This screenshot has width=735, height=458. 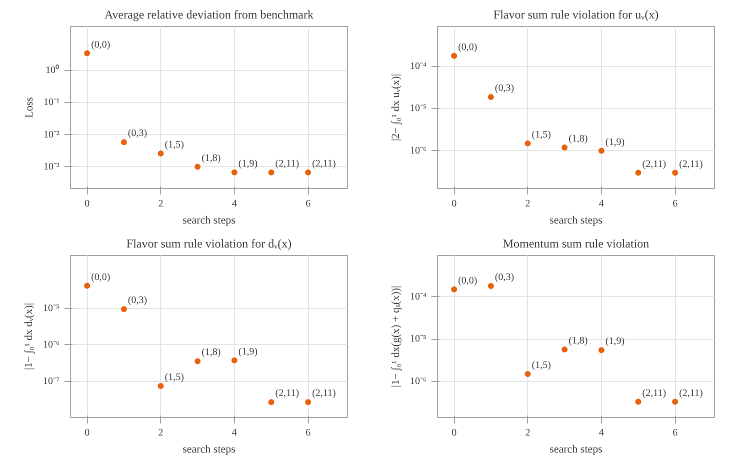 What do you see at coordinates (396, 108) in the screenshot?
I see `y-axis-title: |2− ∫₀¹ dx uᵥ(x)|` at bounding box center [396, 108].